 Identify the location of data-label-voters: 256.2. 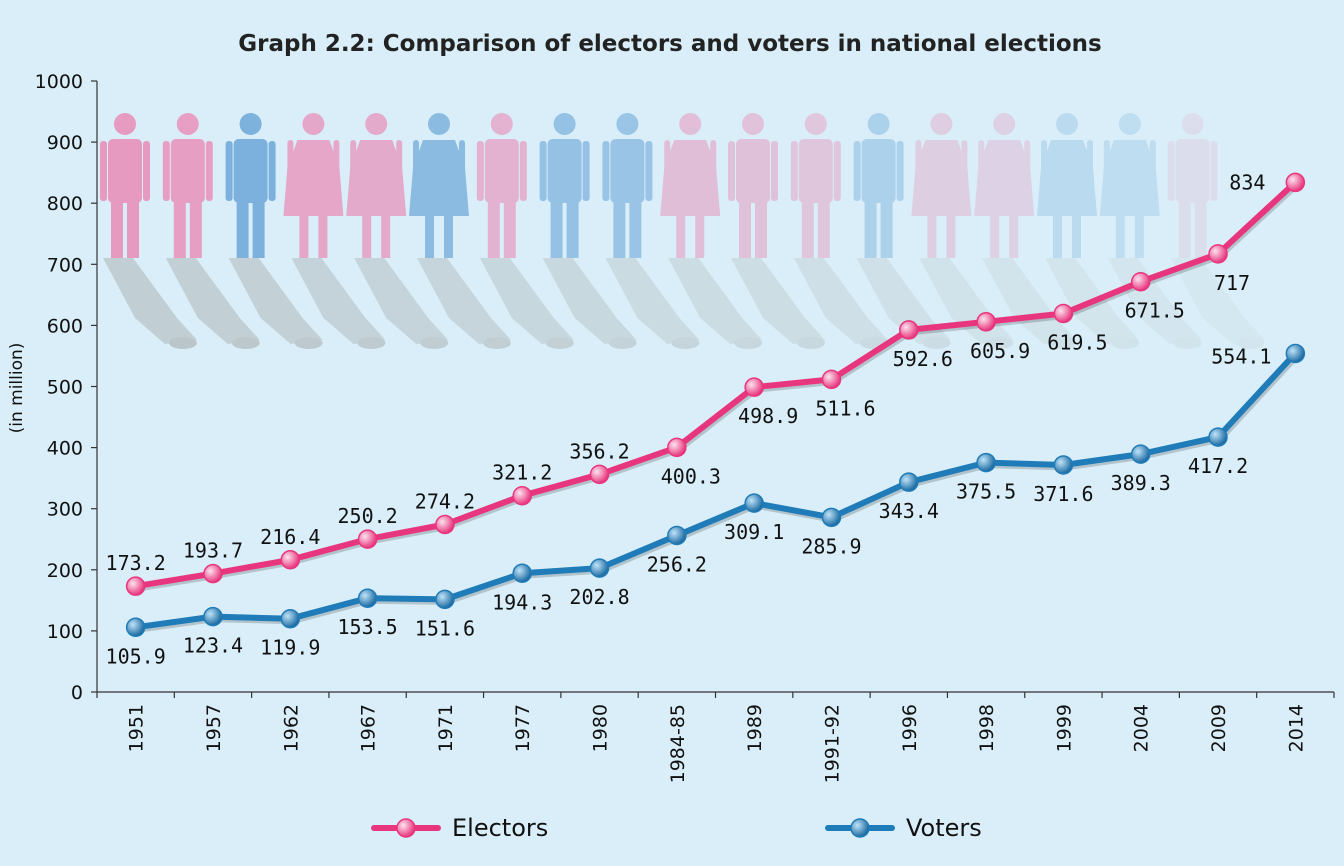
(677, 564).